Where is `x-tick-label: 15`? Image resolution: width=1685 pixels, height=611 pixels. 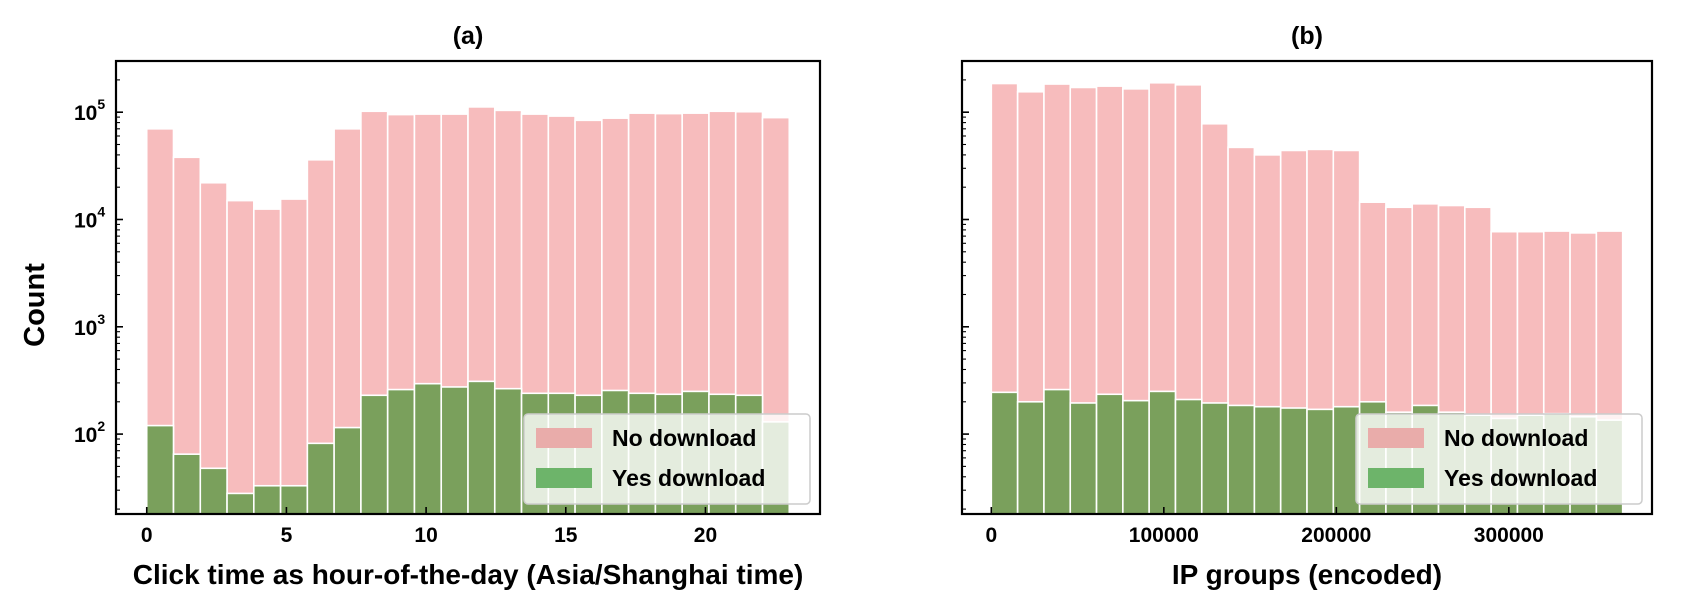 x-tick-label: 15 is located at coordinates (566, 535).